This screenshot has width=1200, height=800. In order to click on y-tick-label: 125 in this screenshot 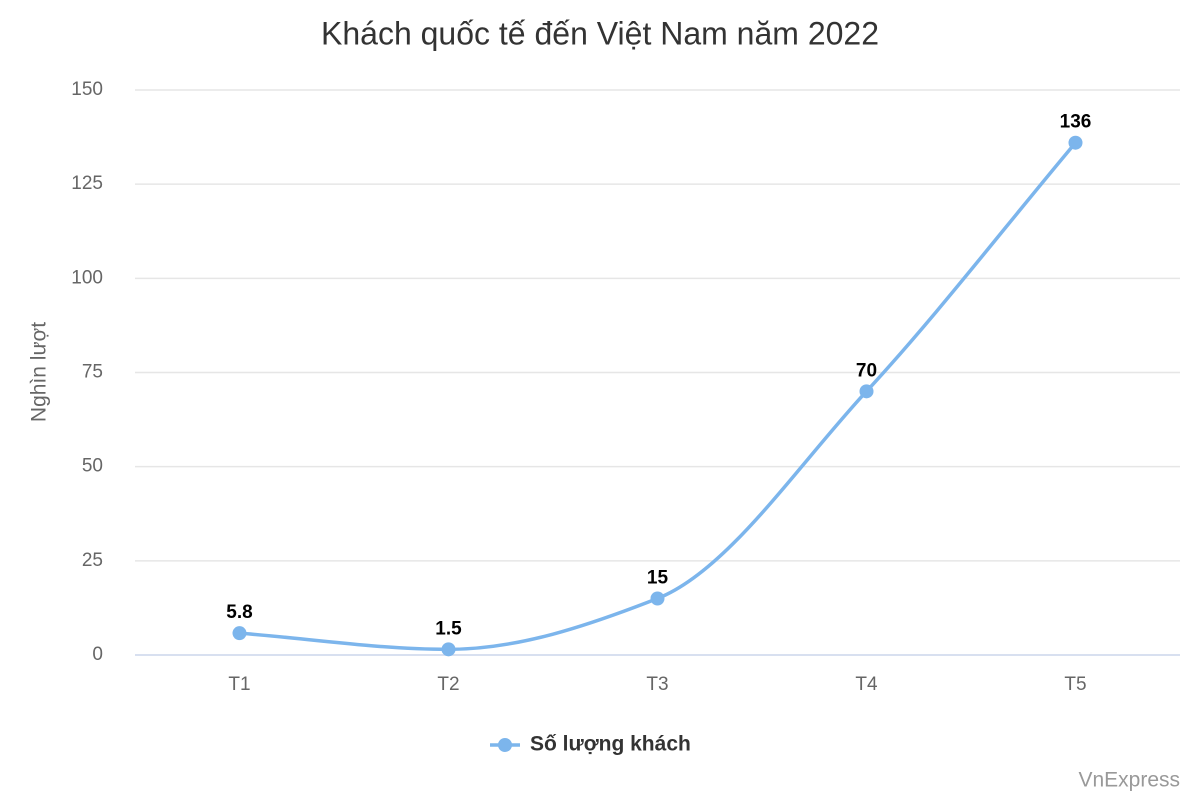, I will do `click(87, 183)`.